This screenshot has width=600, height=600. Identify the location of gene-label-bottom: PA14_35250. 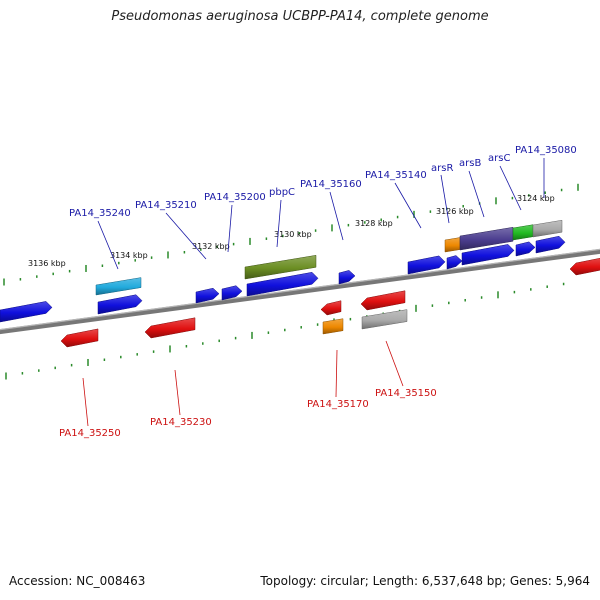
(90, 433).